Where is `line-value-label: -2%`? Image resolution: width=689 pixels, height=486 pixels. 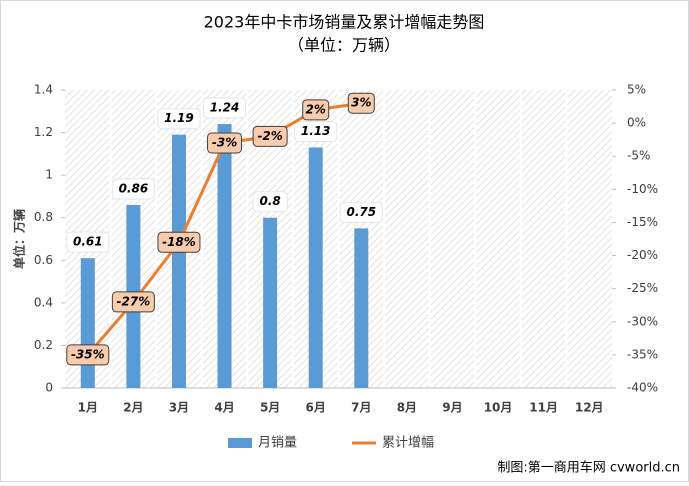 line-value-label: -2% is located at coordinates (269, 136).